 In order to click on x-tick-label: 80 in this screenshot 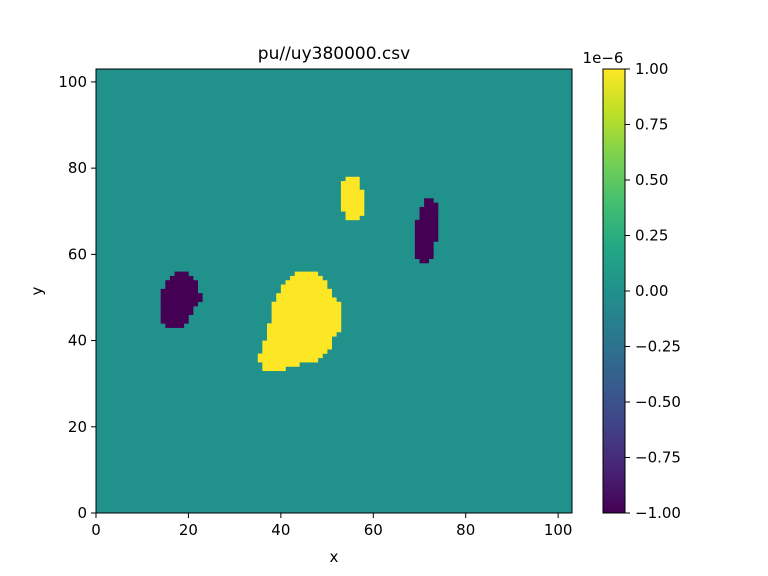, I will do `click(465, 530)`.